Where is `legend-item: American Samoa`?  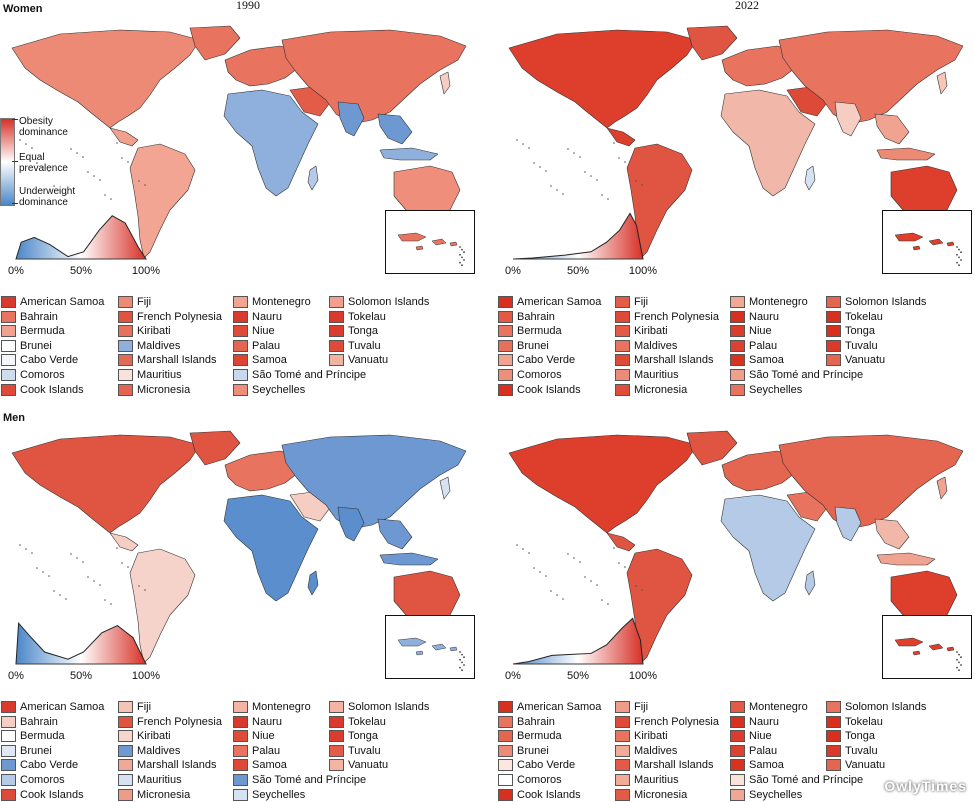
legend-item: American Samoa is located at coordinates (52, 707).